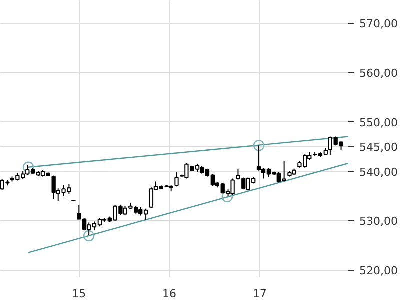 The image size is (400, 300). Describe the element at coordinates (379, 73) in the screenshot. I see `y-tick-label: 560,00` at that location.